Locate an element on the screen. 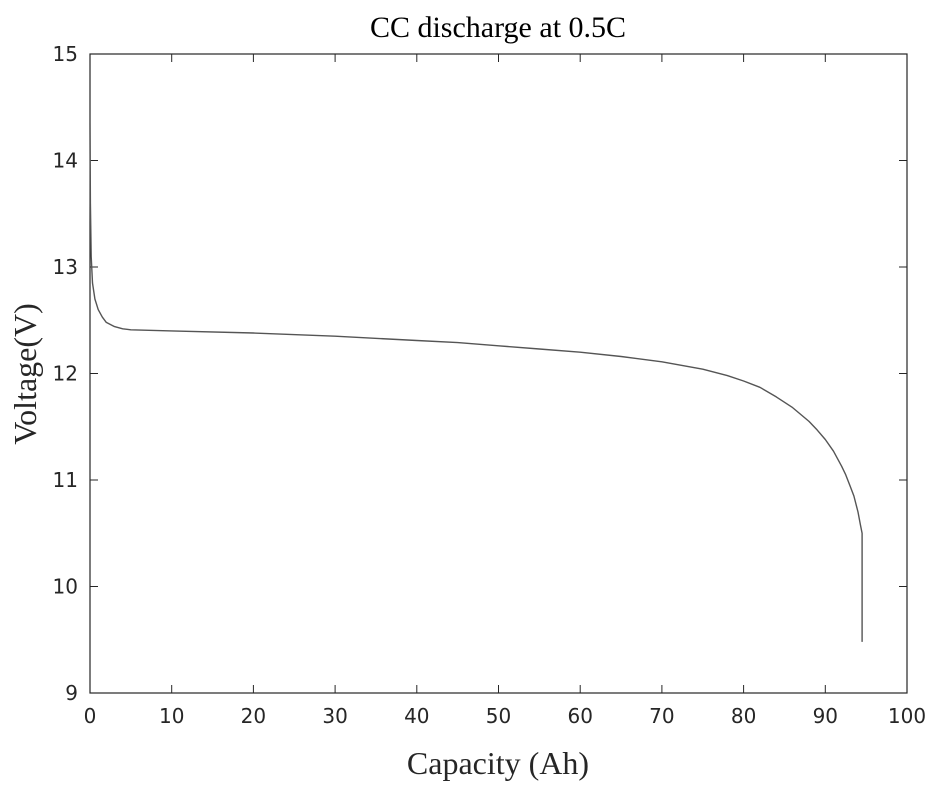 The height and width of the screenshot is (785, 933). x-tick-label: 80 is located at coordinates (743, 716).